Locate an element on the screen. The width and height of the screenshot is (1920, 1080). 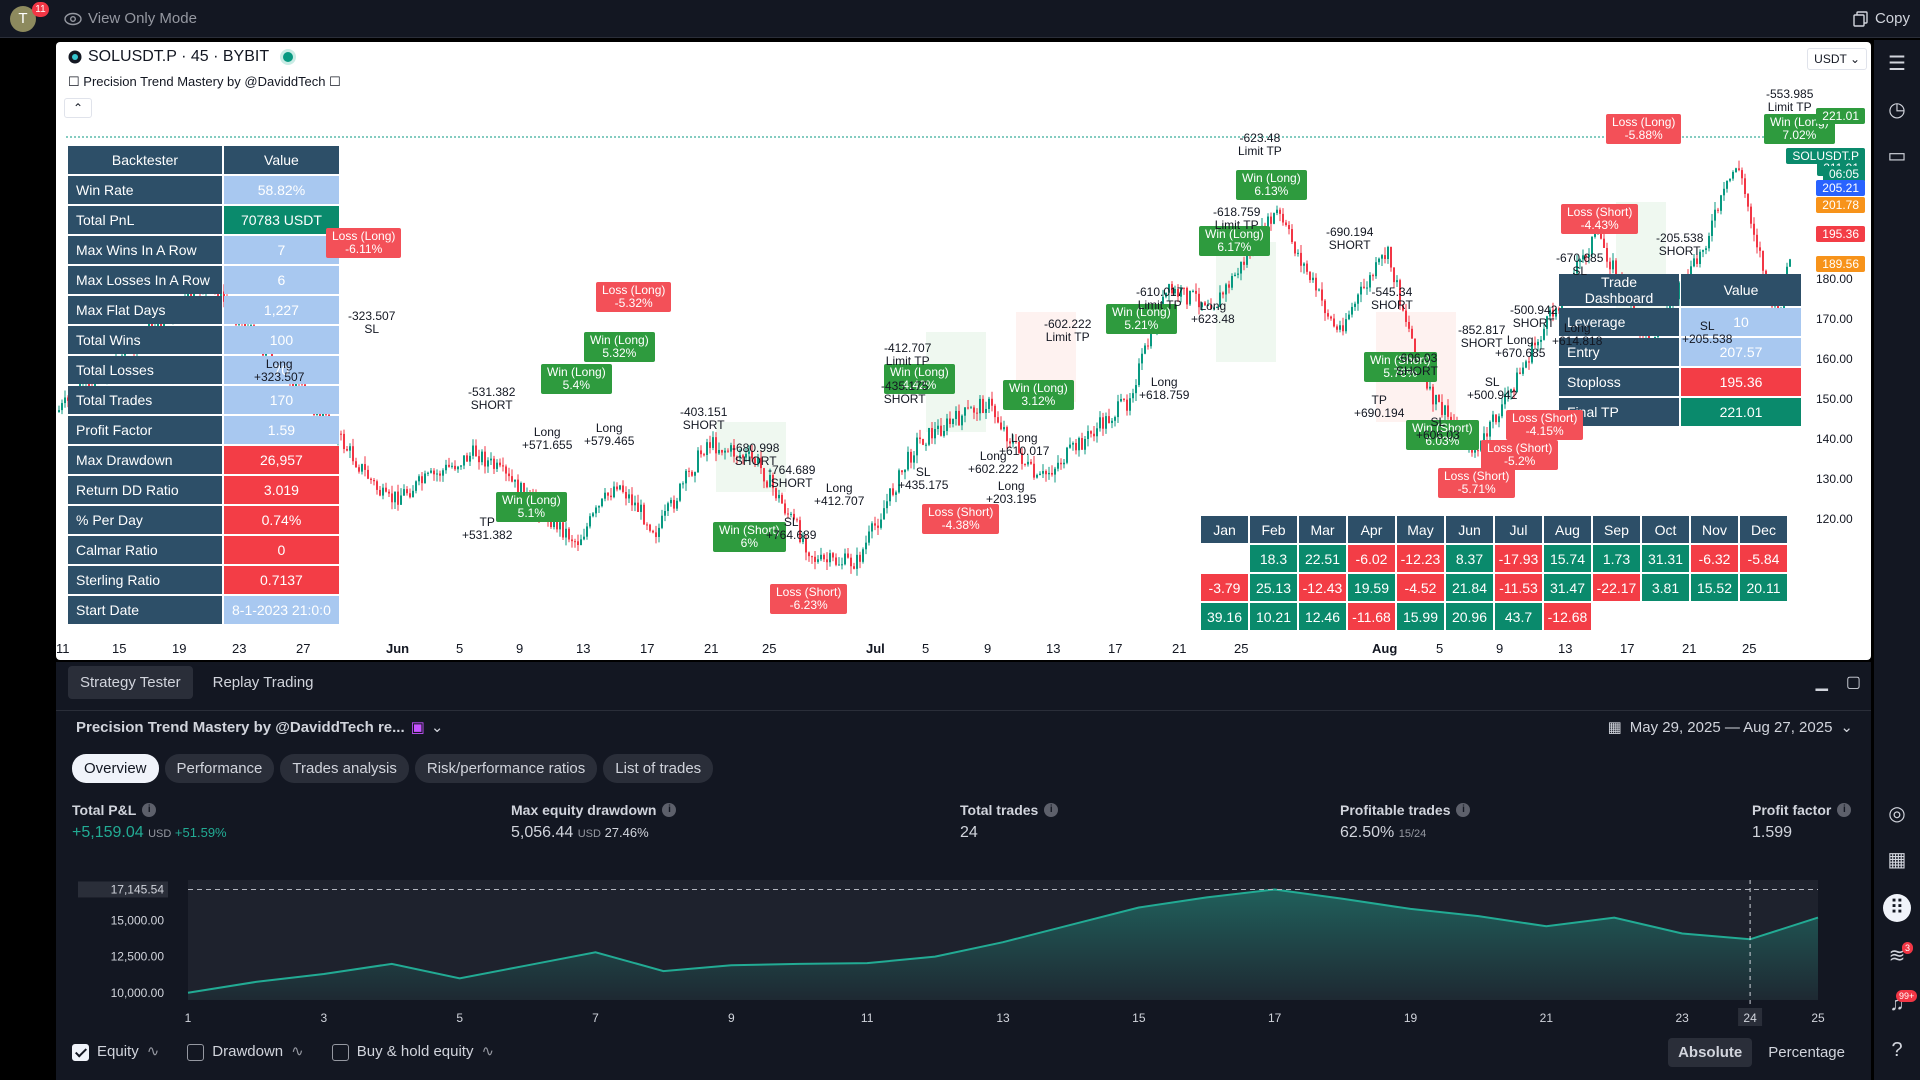
mode-percentage: Percentage is located at coordinates (1806, 1052).